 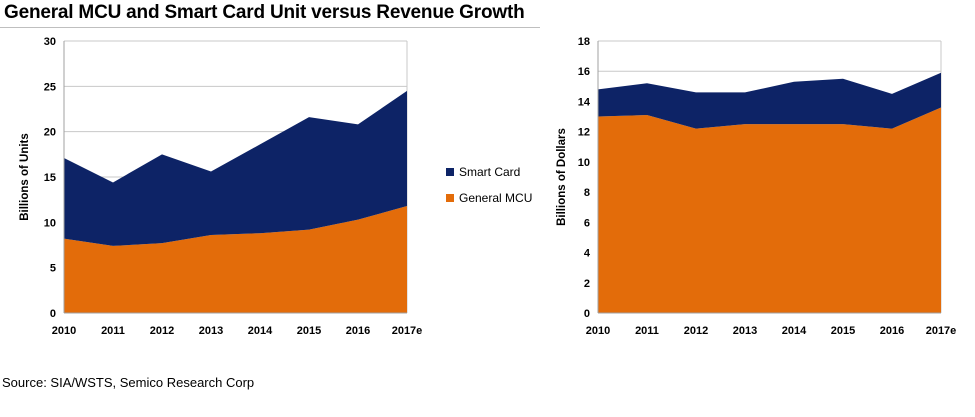 I want to click on revenue-x-tick-label: 2012, so click(x=696, y=331).